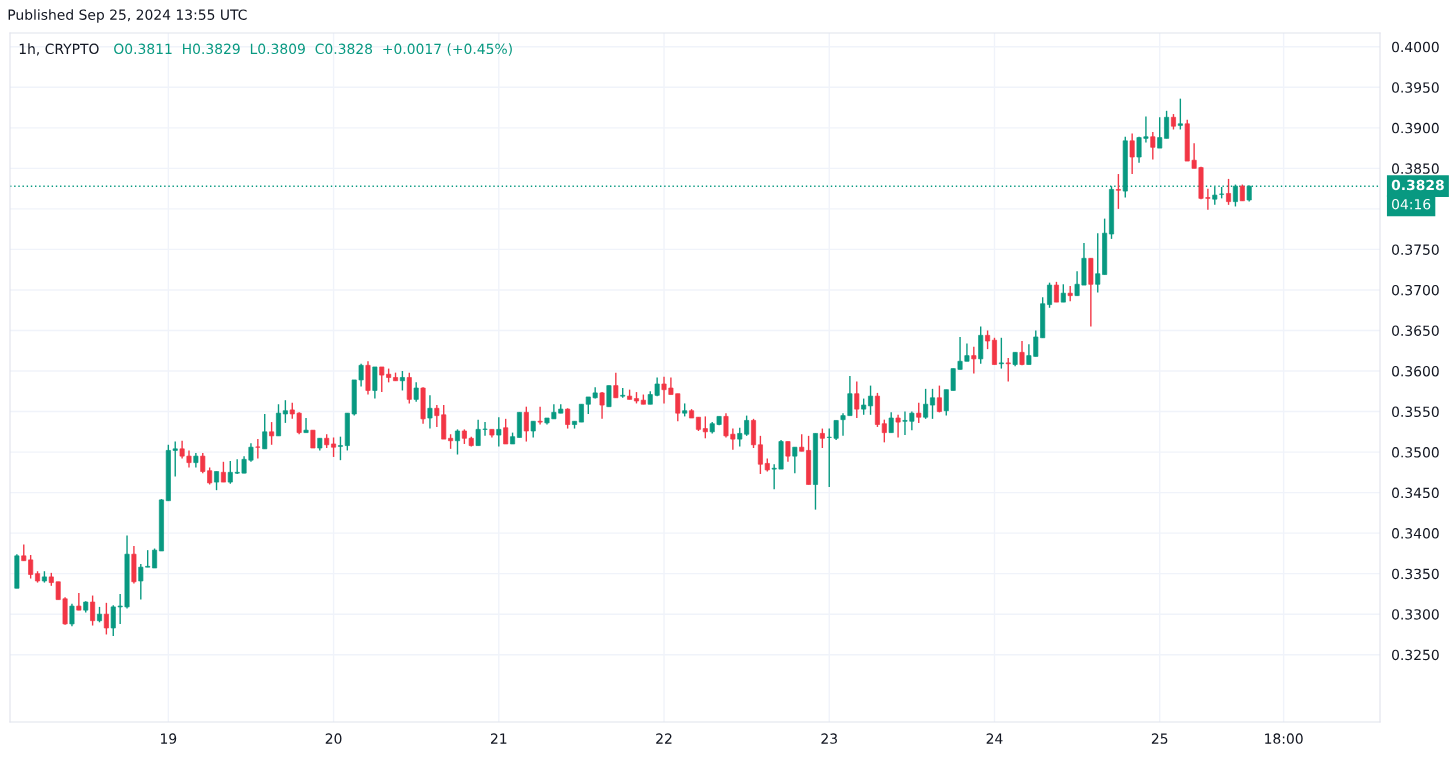 The height and width of the screenshot is (766, 1456). I want to click on x-tick-label: 25, so click(1159, 738).